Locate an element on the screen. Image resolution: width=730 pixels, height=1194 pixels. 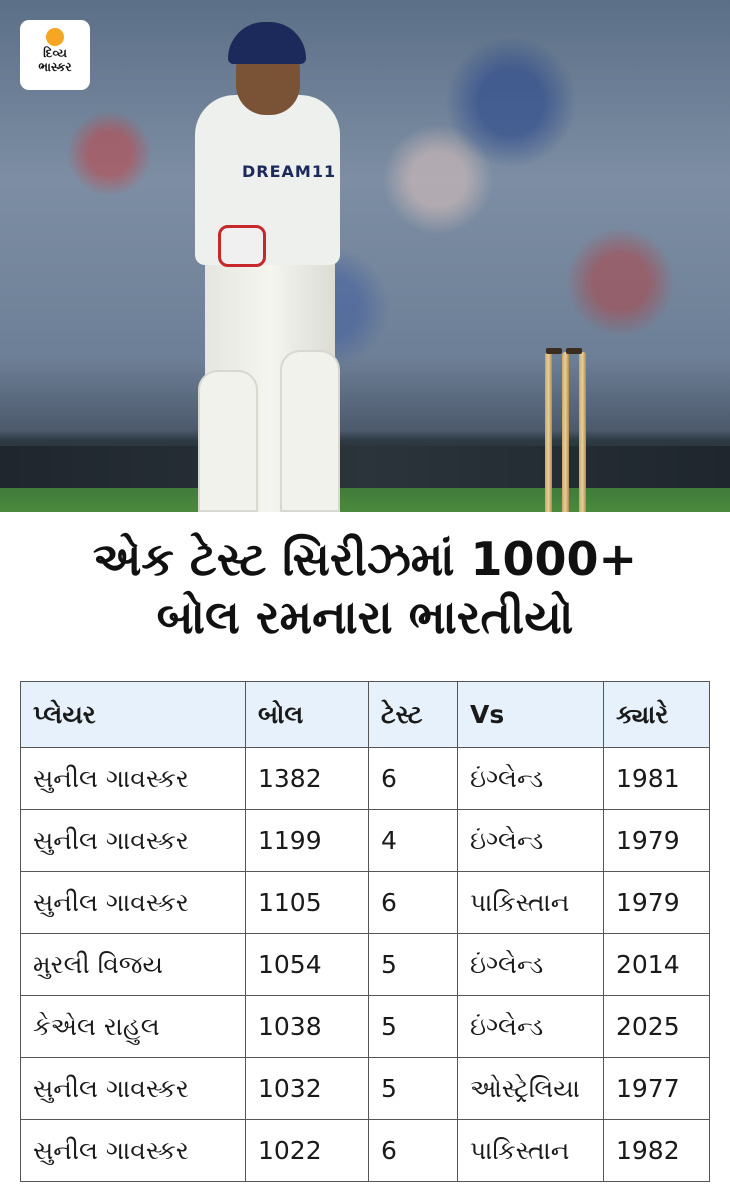
title-line-2: બોલ રમનારા ભારતીયો is located at coordinates (365, 617).